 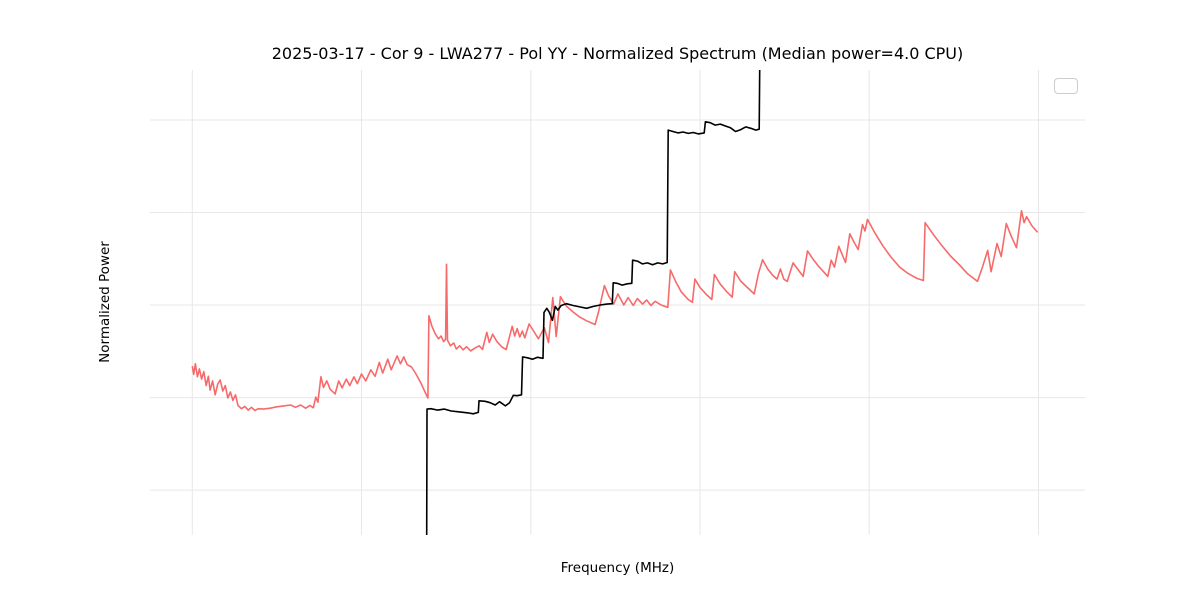 I want to click on y-axis-label: Normalized Power, so click(x=105, y=302).